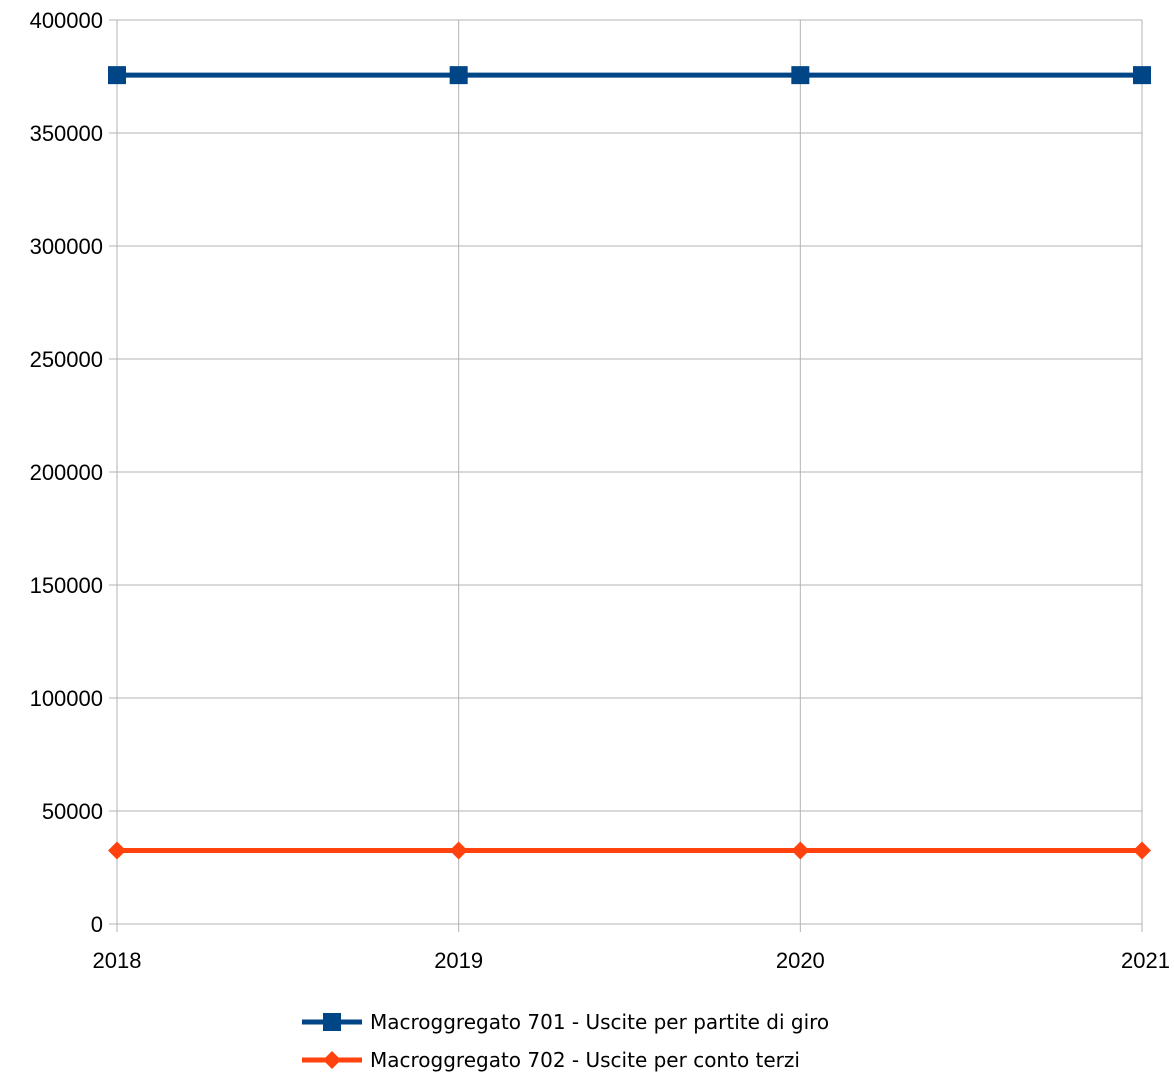 This screenshot has height=1078, width=1174. I want to click on y-tick-label: 200000, so click(66, 472).